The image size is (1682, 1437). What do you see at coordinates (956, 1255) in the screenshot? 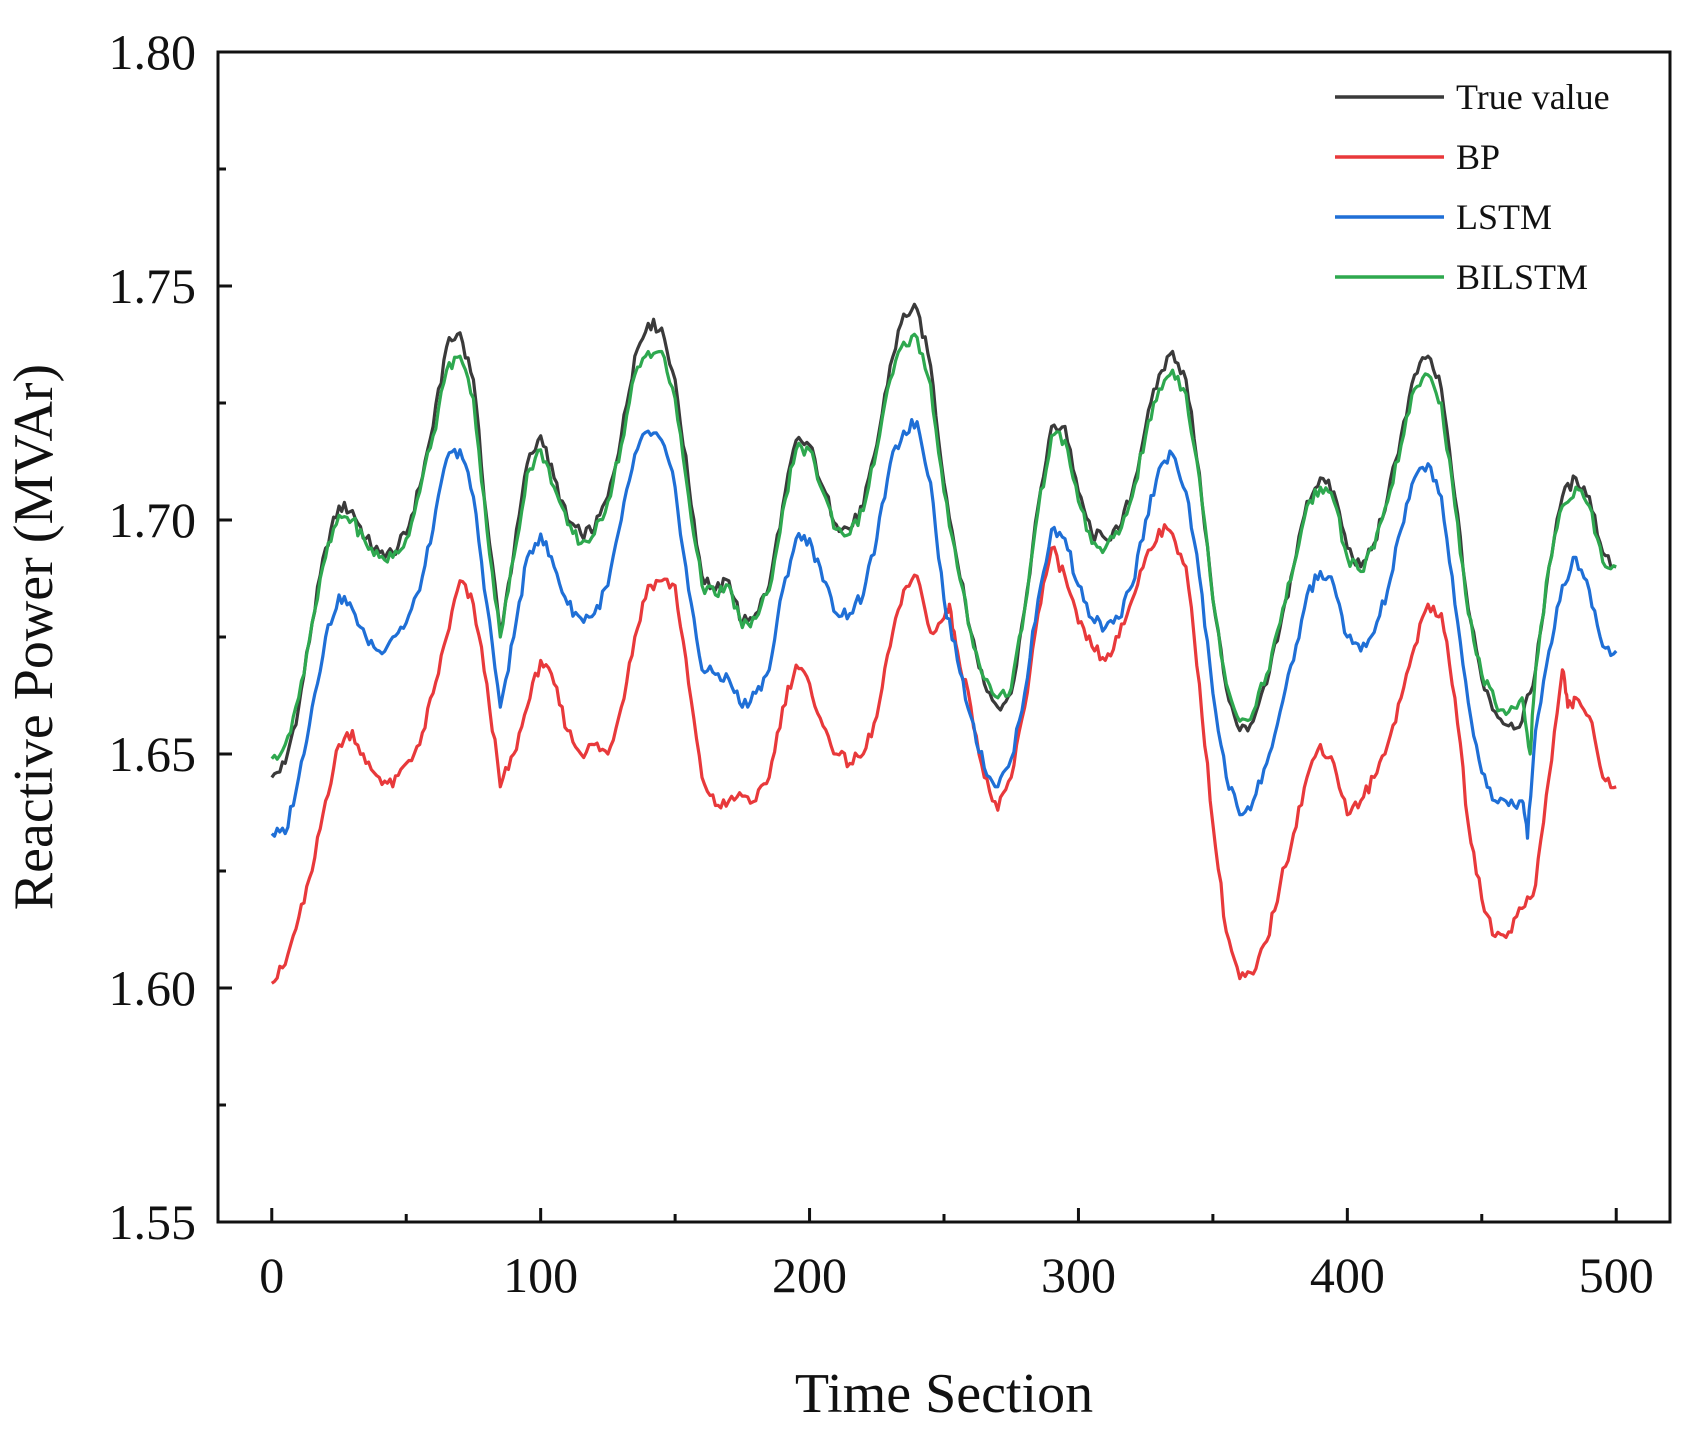
I see `x-axis: 0 100 200 300 400 500` at bounding box center [956, 1255].